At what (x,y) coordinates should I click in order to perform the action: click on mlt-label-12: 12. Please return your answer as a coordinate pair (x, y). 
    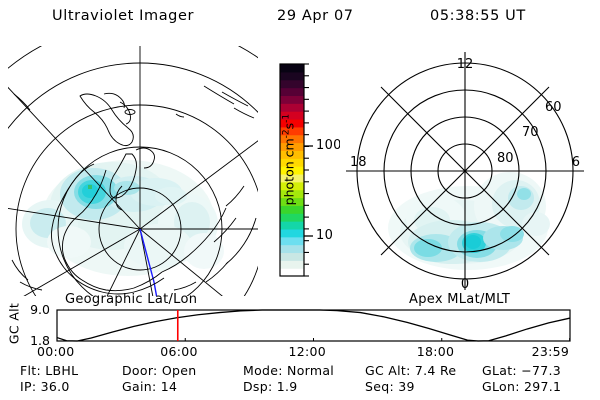
    Looking at the image, I should click on (465, 64).